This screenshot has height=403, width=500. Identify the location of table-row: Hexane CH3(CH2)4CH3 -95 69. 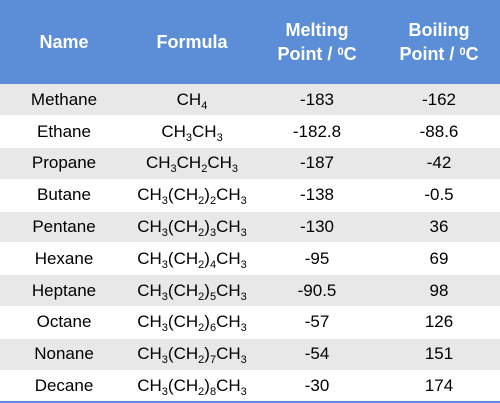
(250, 259).